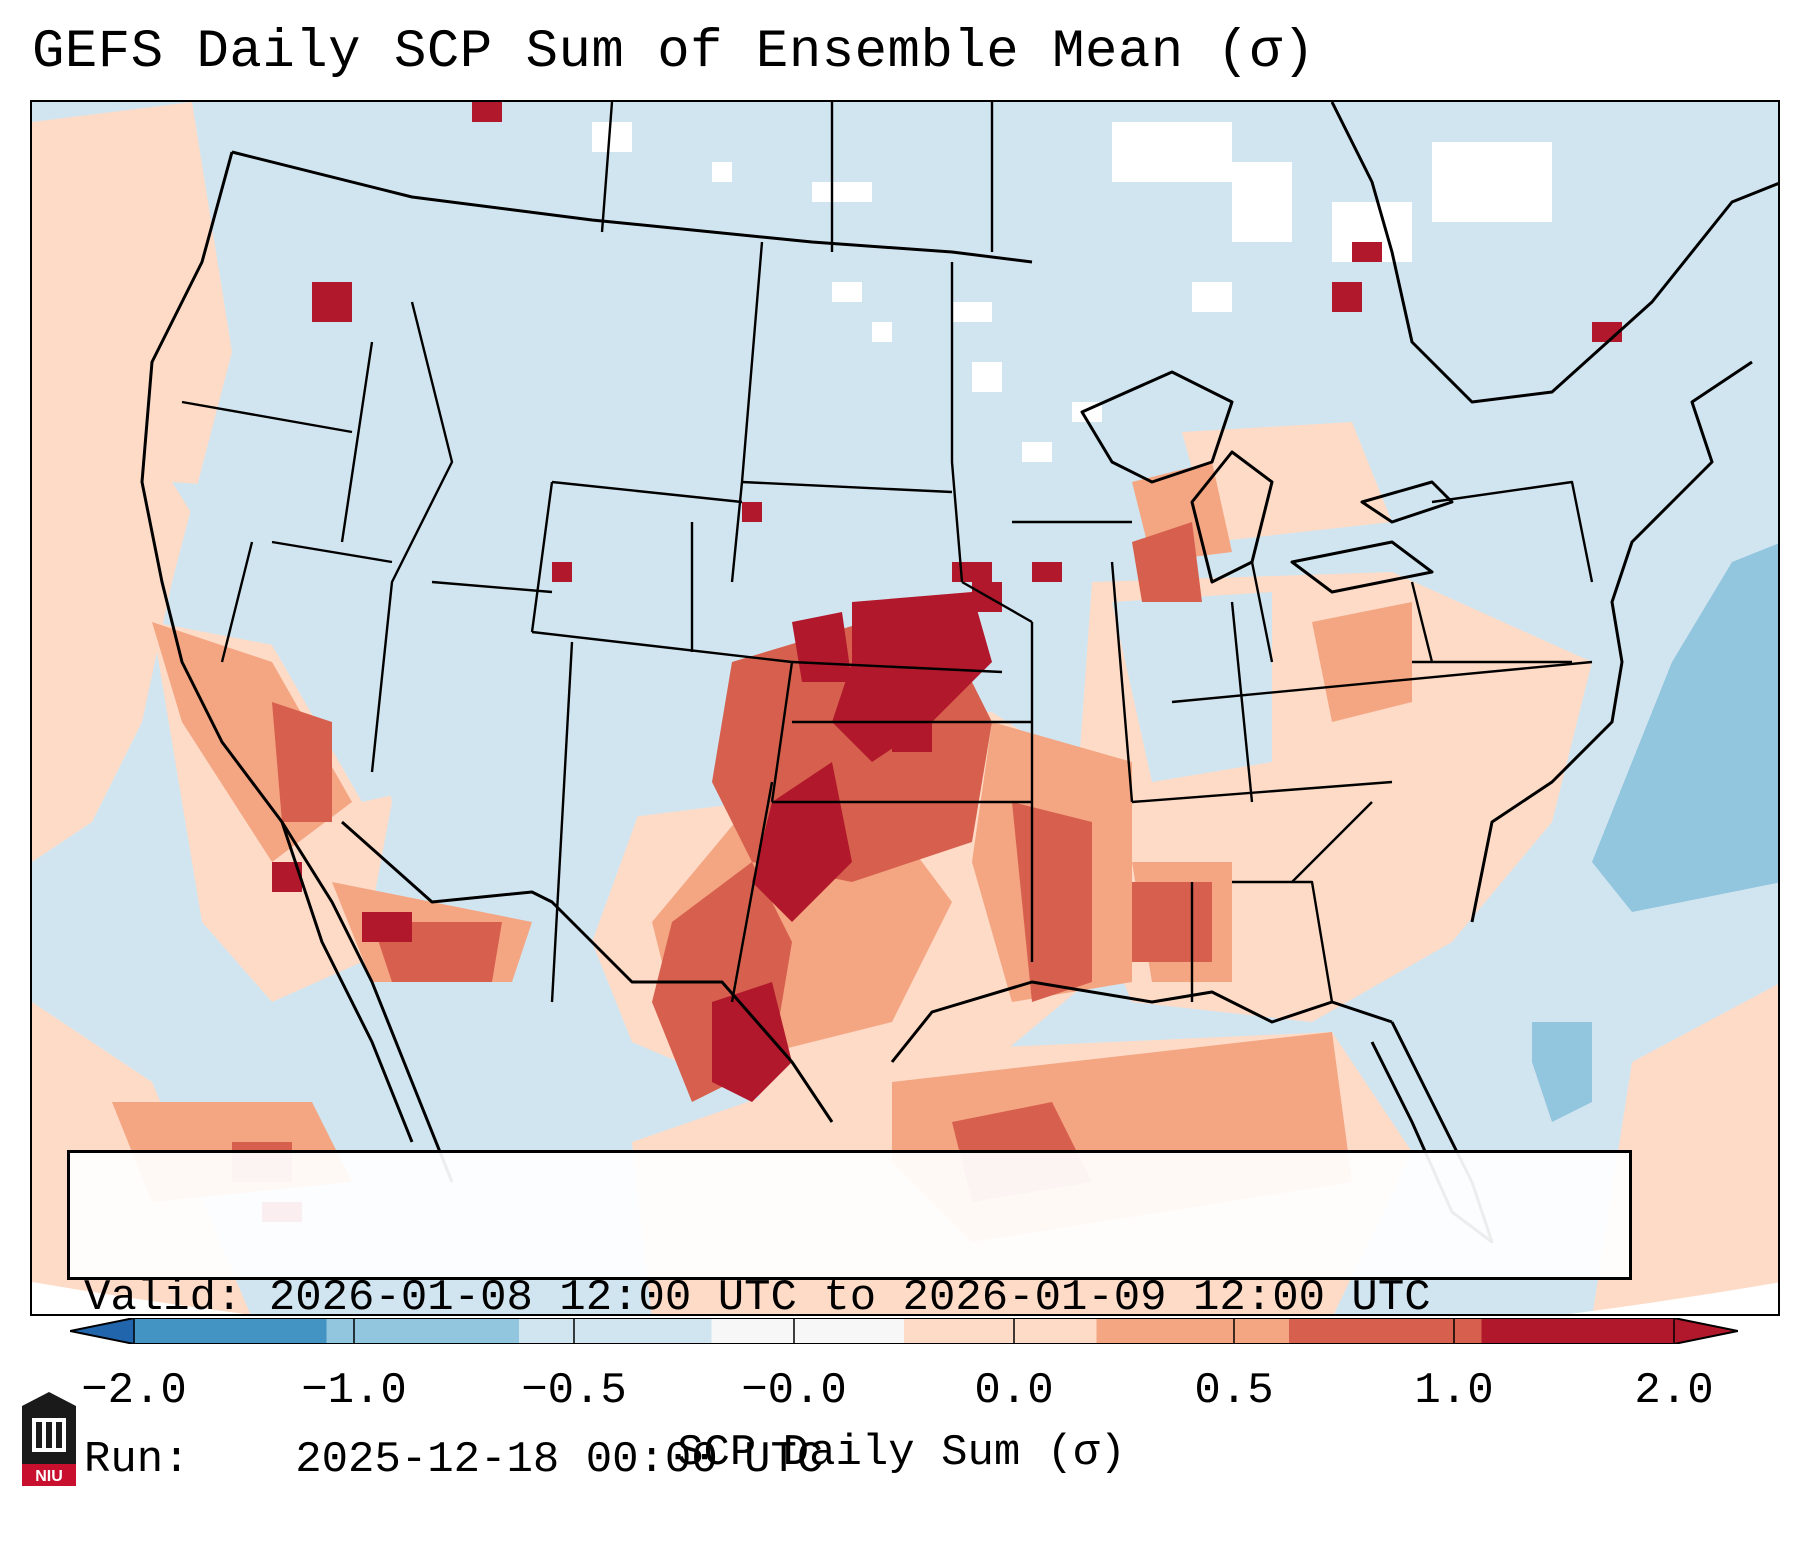 Image resolution: width=1803 pixels, height=1541 pixels. I want to click on anomaly-negative-offshore, so click(1655, 832).